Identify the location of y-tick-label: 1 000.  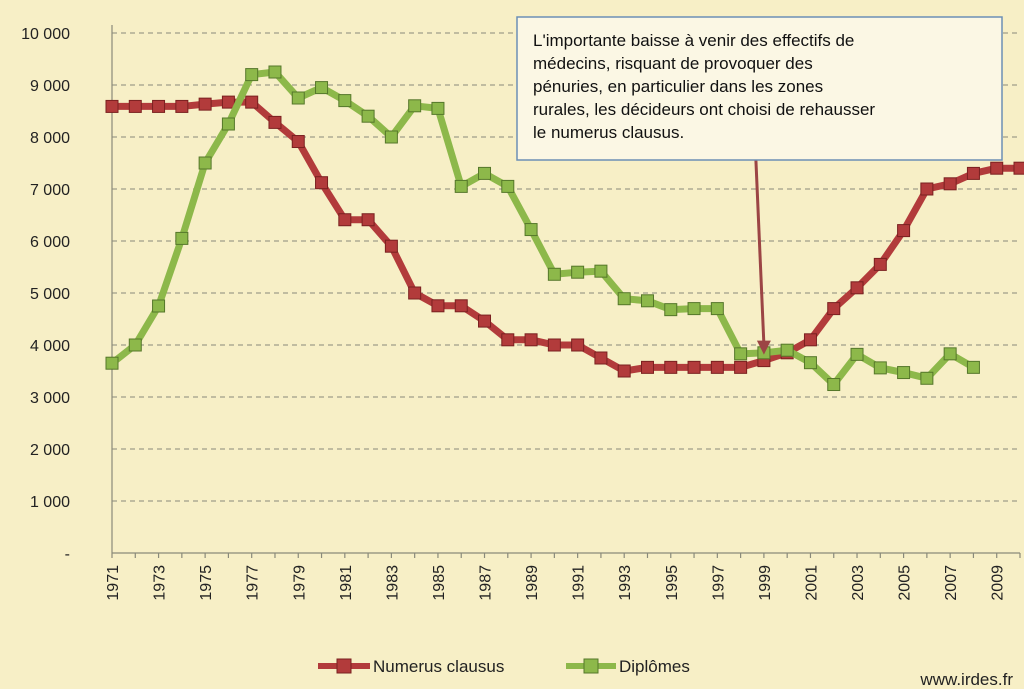
(50, 502).